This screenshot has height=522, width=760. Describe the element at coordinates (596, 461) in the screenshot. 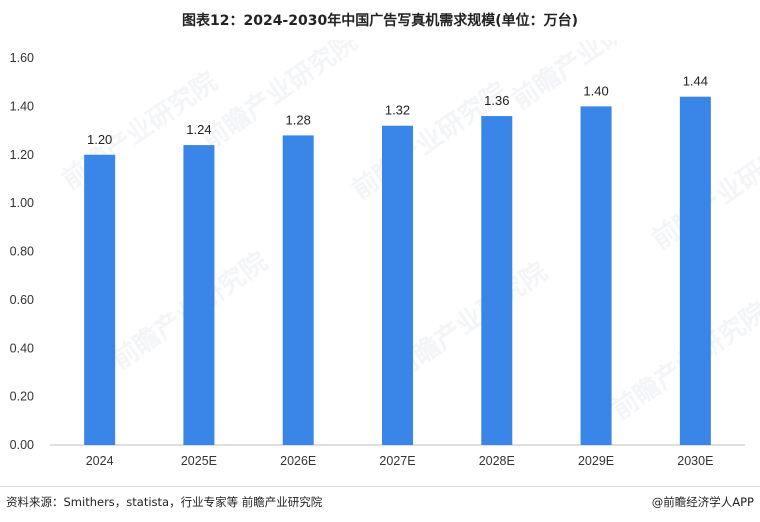

I see `x-tick-label: 2029E` at that location.